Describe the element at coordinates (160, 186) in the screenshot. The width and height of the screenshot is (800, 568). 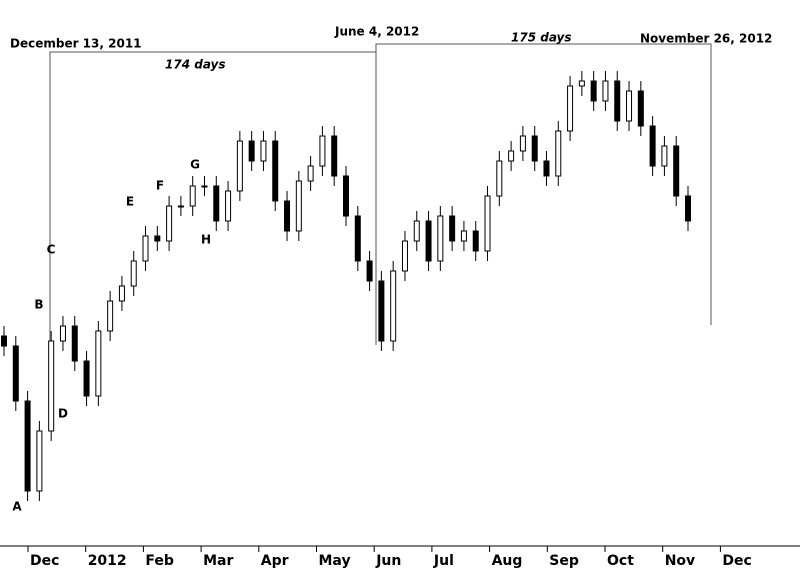
I see `point-label: F` at that location.